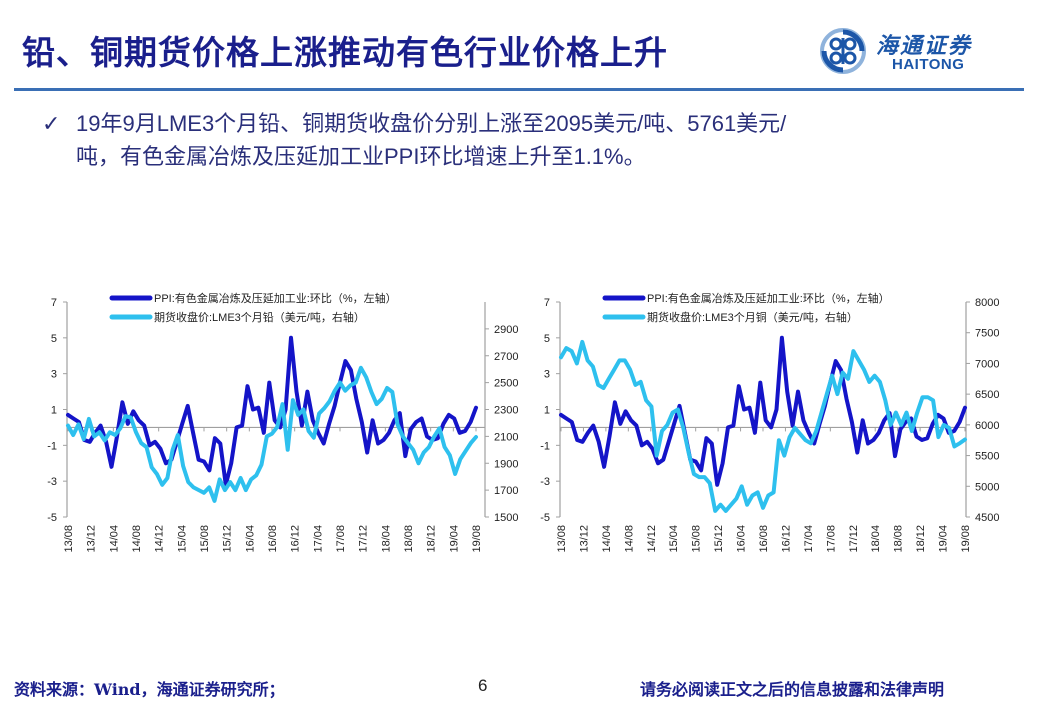  What do you see at coordinates (987, 426) in the screenshot?
I see `right-tick-label: 6000` at bounding box center [987, 426].